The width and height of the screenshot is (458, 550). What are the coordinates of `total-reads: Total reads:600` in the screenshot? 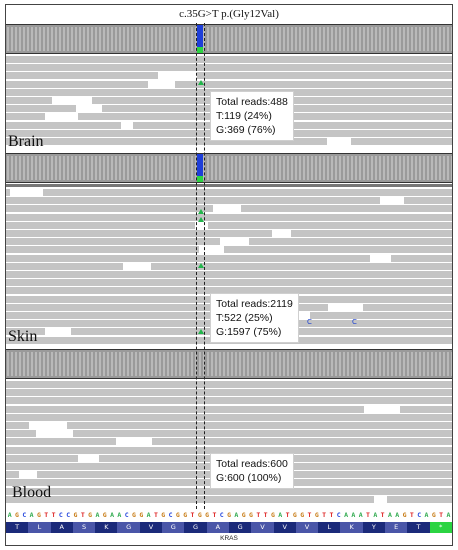 It's located at (252, 464).